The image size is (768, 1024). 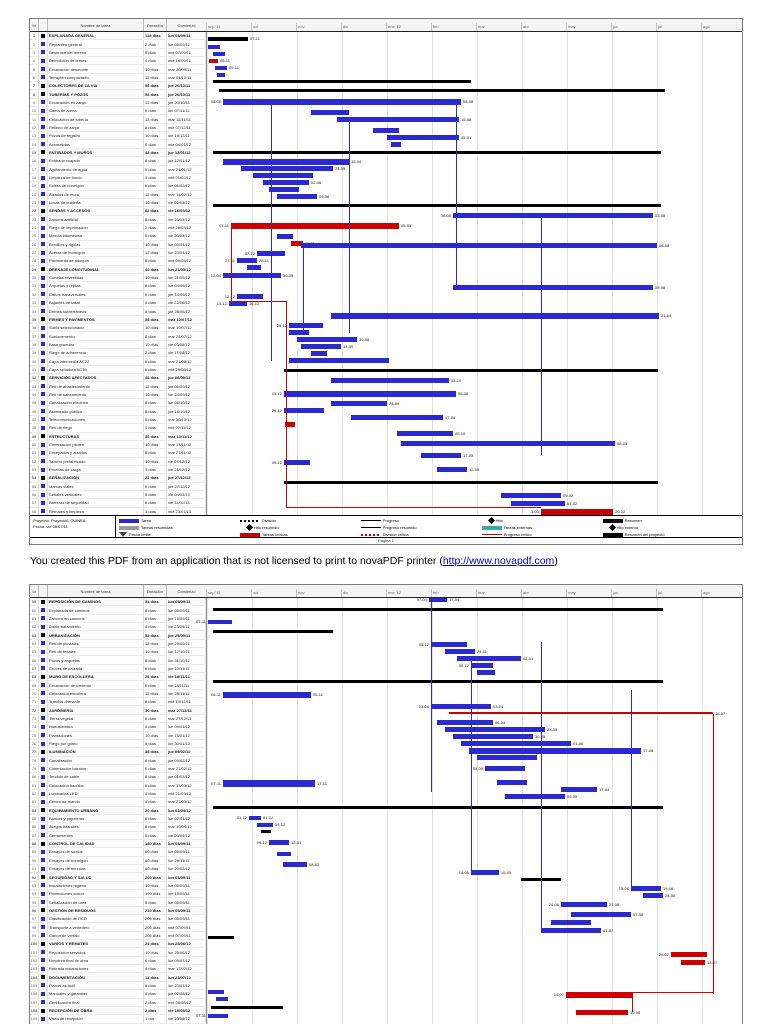 I want to click on line-icon, so click(x=370, y=520).